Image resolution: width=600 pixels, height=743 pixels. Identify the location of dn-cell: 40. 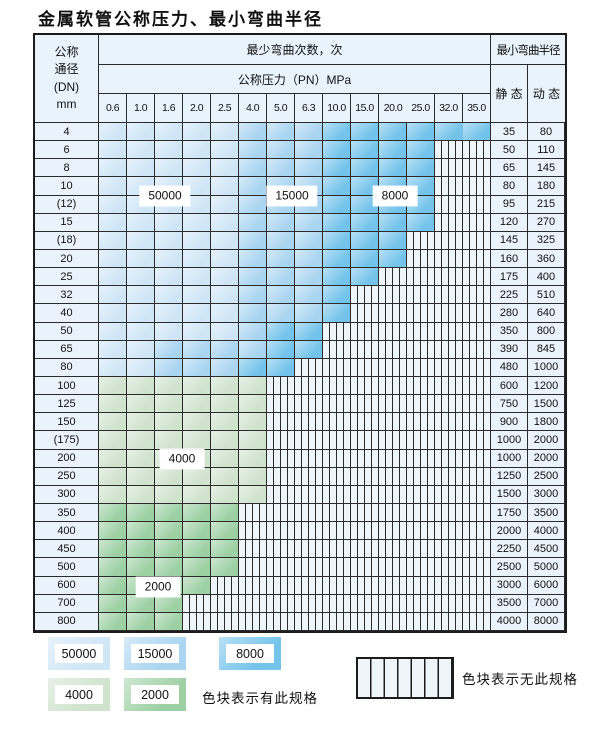
(67, 313).